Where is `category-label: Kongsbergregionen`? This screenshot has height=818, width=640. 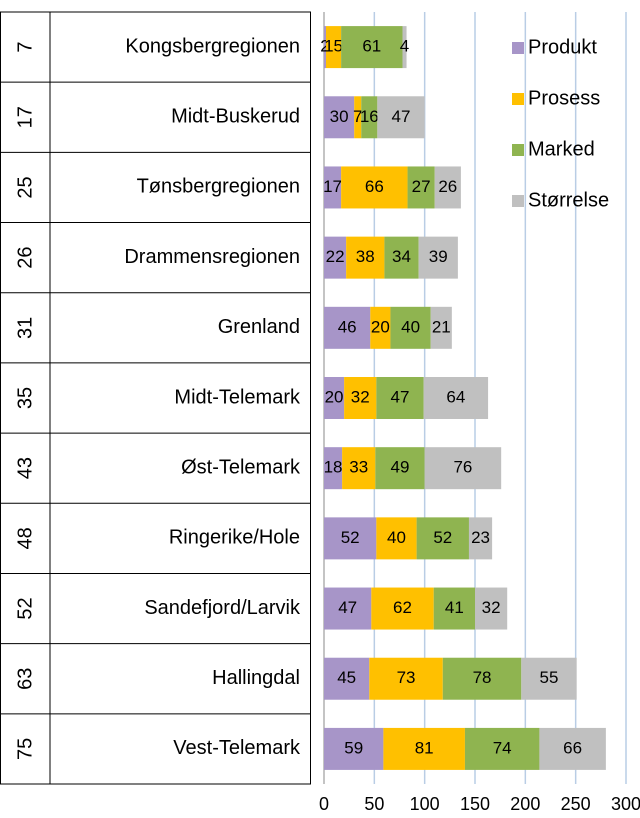
category-label: Kongsbergregionen is located at coordinates (212, 46).